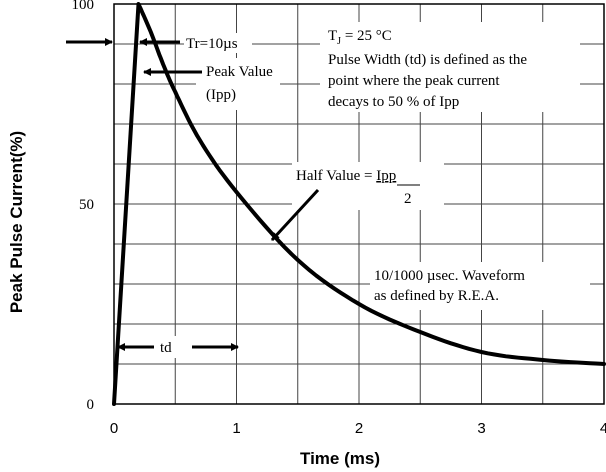  I want to click on peak-ipp-label: (Ipp), so click(221, 95).